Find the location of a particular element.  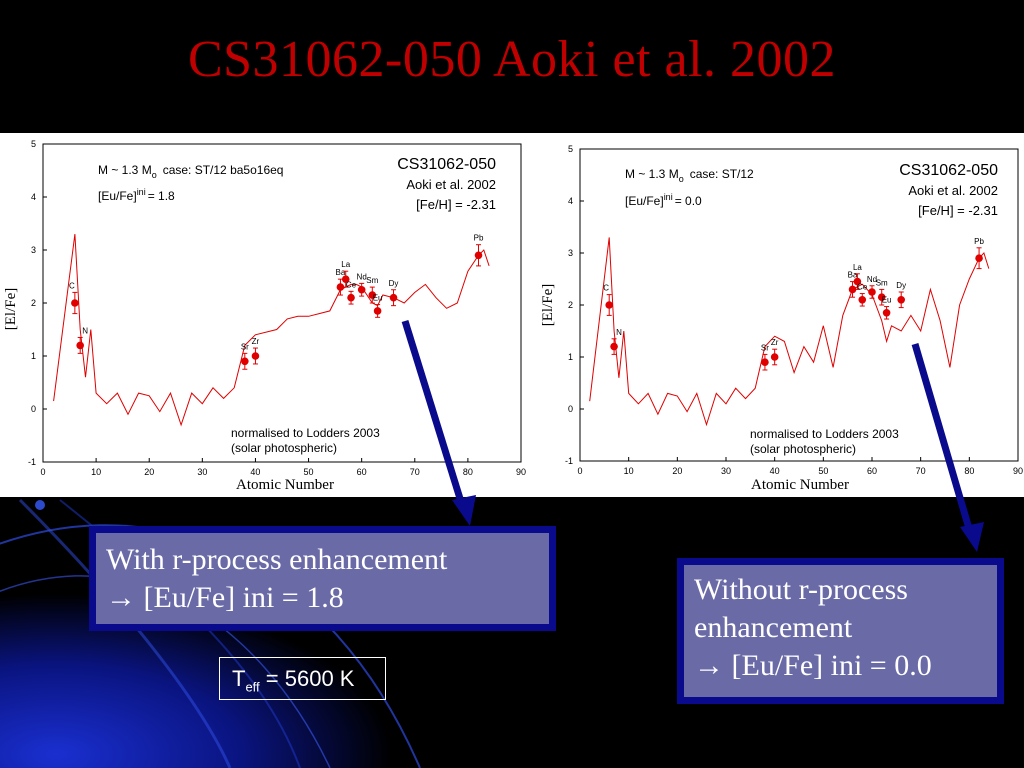

model-mass-text: M ~ 1.3 Mo case: ST/12 is located at coordinates (689, 175).